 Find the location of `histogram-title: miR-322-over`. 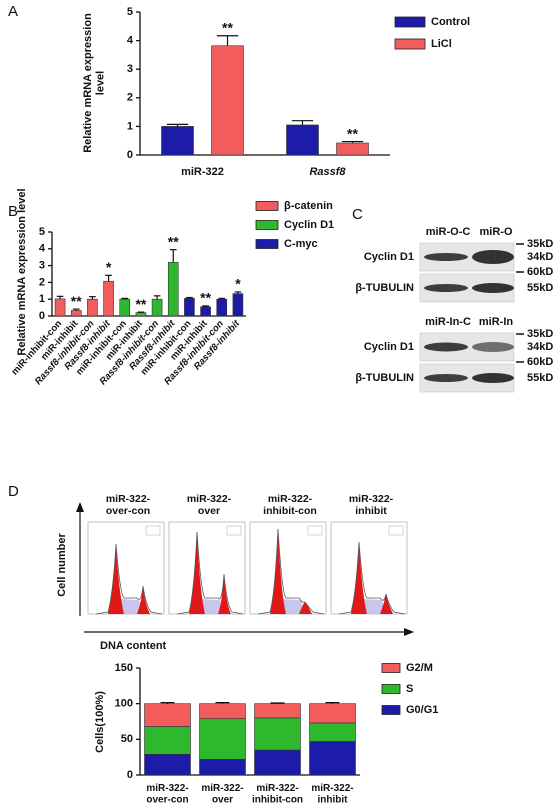

histogram-title: miR-322-over is located at coordinates (209, 505).